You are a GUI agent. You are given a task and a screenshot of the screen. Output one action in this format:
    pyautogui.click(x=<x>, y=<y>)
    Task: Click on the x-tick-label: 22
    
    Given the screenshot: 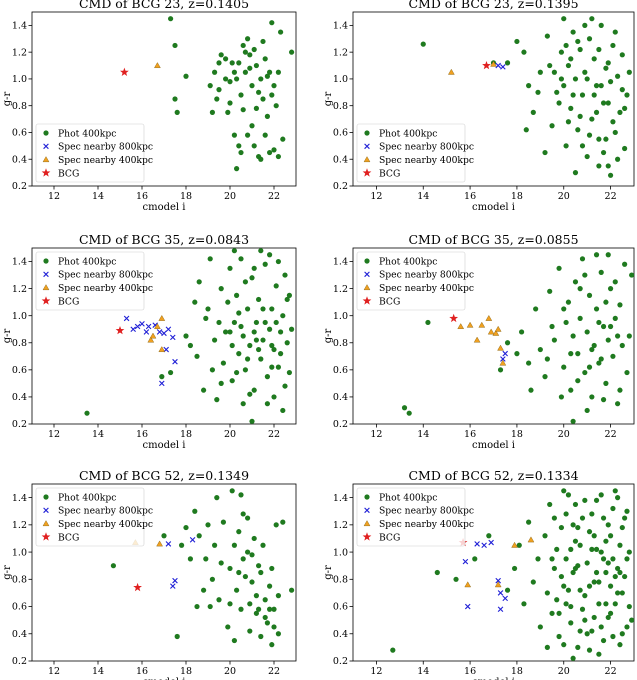 What is the action you would take?
    pyautogui.click(x=274, y=196)
    